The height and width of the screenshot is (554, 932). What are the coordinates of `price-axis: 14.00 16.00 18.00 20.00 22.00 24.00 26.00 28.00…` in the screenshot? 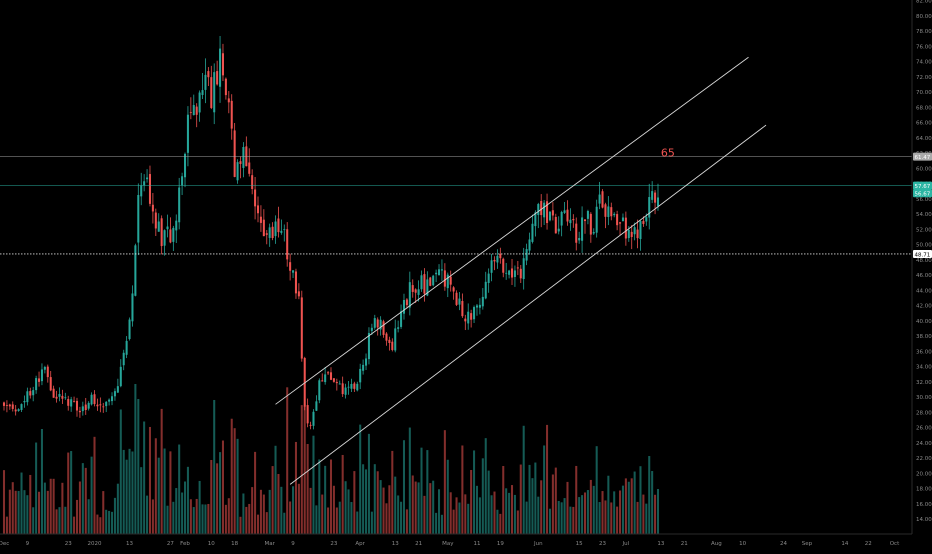 It's located at (924, 261).